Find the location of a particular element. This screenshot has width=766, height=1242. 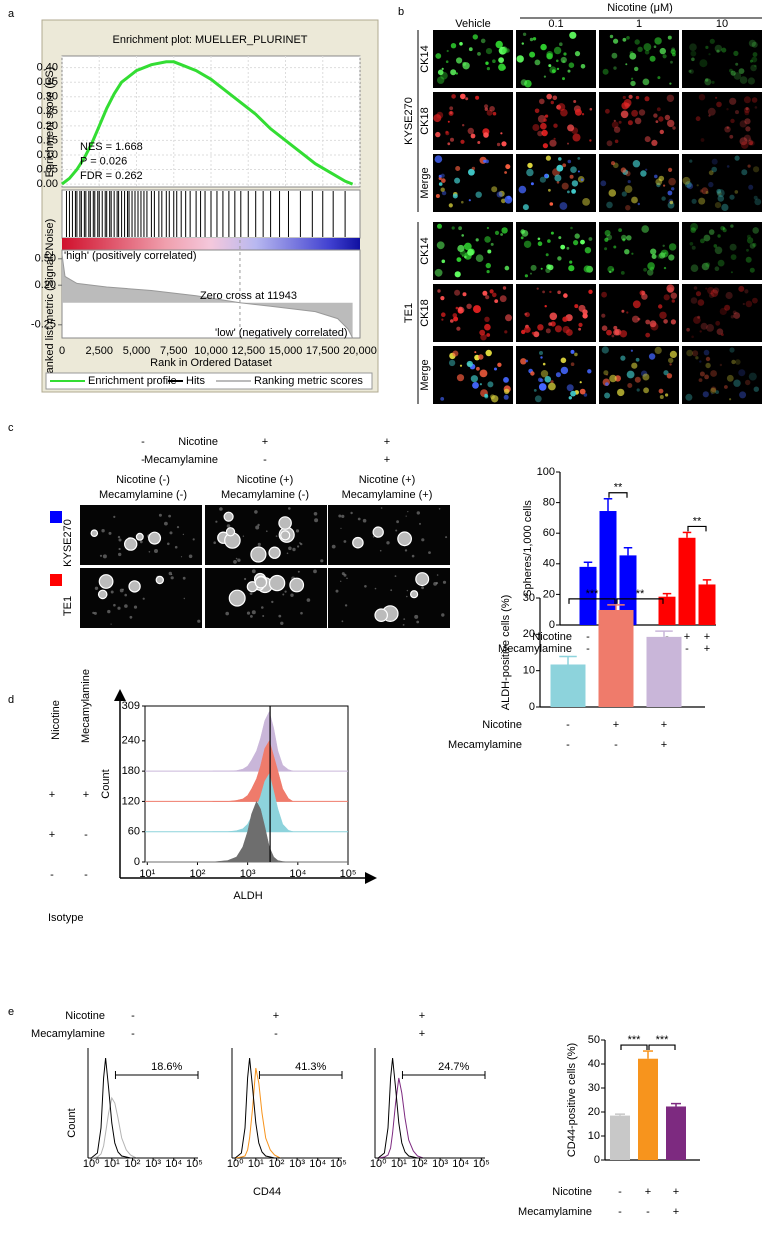

treatment-sign: + is located at coordinates (664, 725).